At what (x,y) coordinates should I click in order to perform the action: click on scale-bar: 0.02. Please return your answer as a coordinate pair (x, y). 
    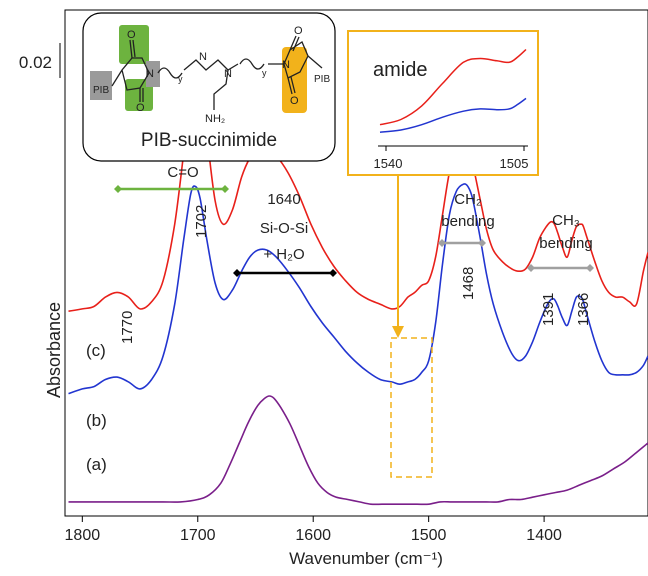
    Looking at the image, I should click on (40, 60).